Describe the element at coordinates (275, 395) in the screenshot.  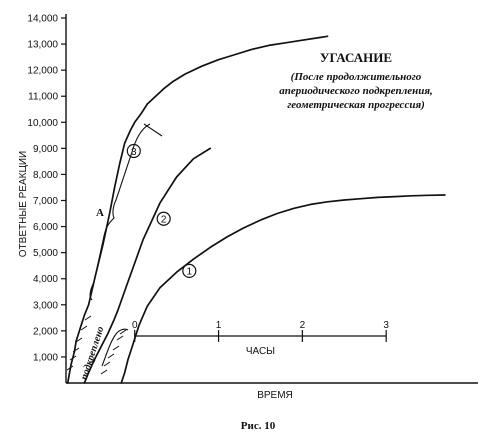
I see `x-axis-label: ВРЕМЯ` at that location.